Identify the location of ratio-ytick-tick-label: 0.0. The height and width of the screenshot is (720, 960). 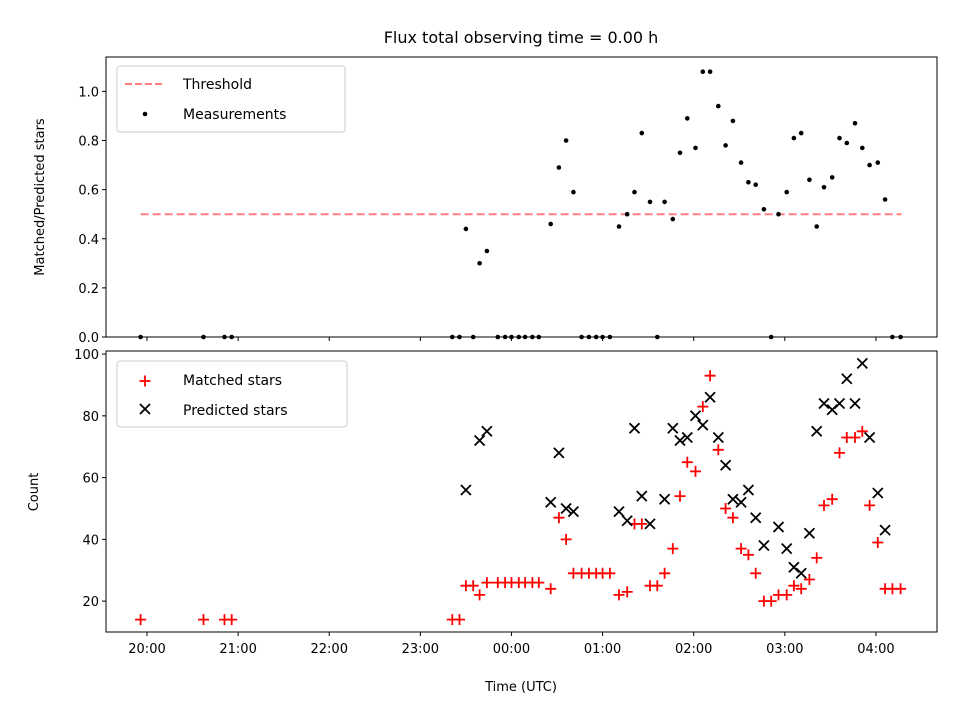
(88, 338).